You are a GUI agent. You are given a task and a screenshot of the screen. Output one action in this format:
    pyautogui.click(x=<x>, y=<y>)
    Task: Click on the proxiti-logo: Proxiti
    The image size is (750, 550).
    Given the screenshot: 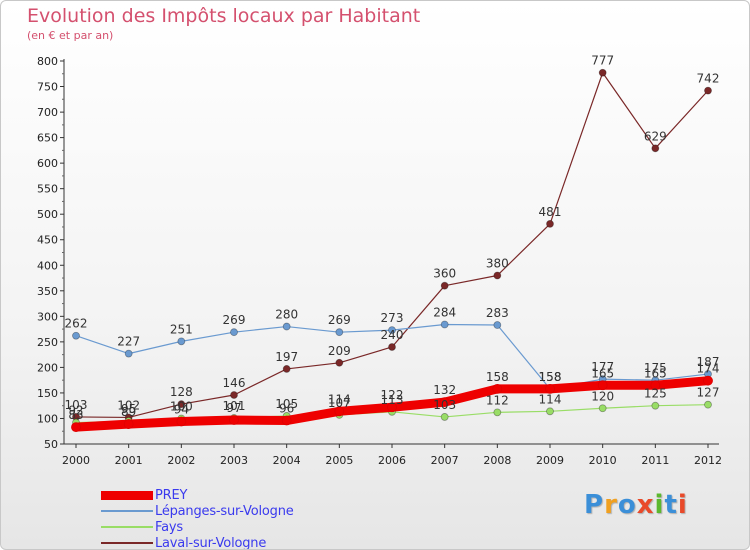 What is the action you would take?
    pyautogui.click(x=636, y=505)
    